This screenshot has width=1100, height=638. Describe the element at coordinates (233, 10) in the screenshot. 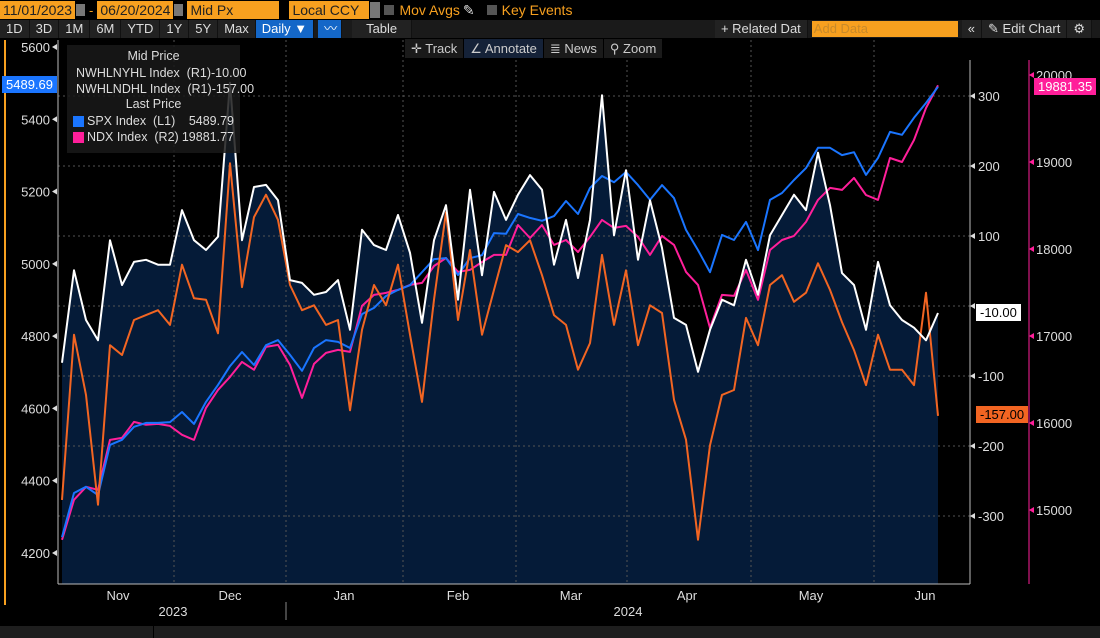

I see `price-type-select: Mid Px` at that location.